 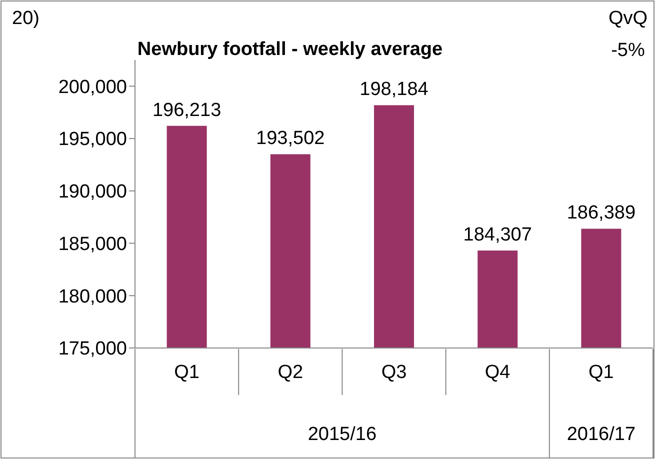 I want to click on y-tick-label: 190,000, so click(x=92, y=192).